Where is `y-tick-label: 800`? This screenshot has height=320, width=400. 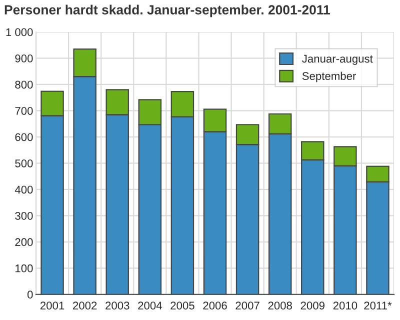
y-tick-label: 800 is located at coordinates (24, 84).